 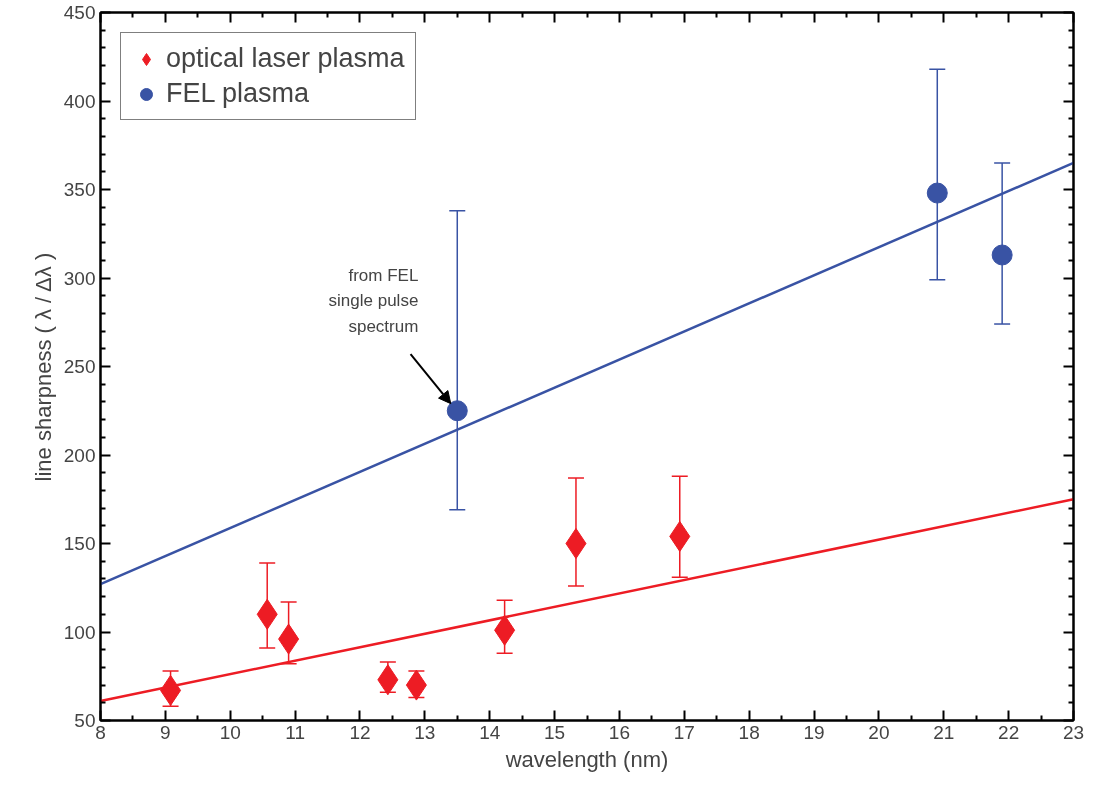 I want to click on x-tick-label: 20, so click(x=879, y=732).